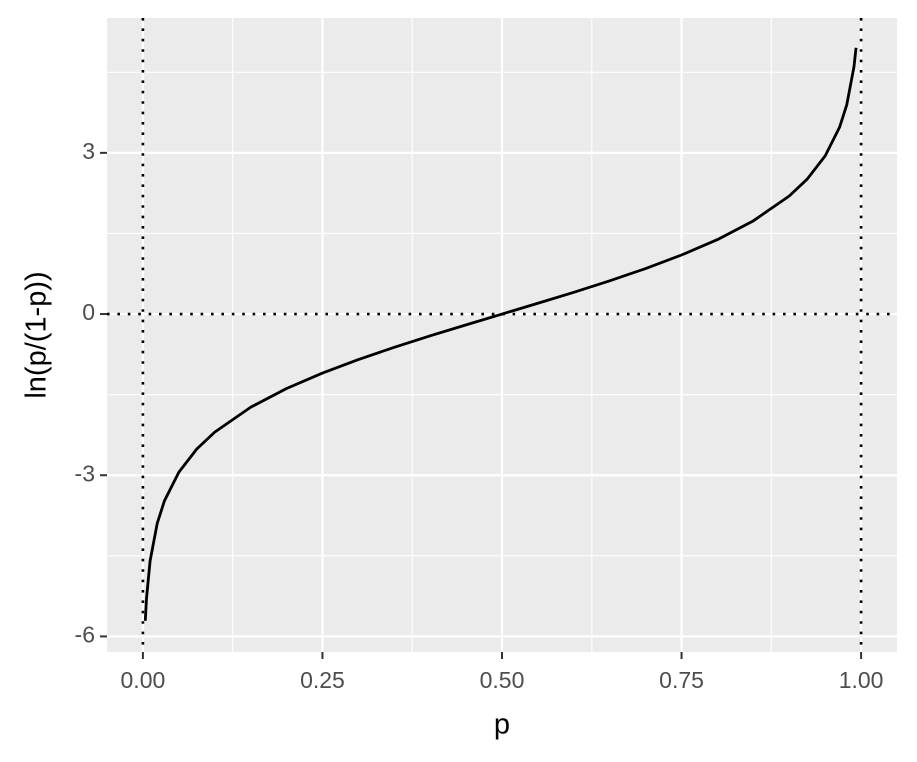 Image resolution: width=917 pixels, height=762 pixels. What do you see at coordinates (681, 680) in the screenshot?
I see `x-tick-label: 0.75` at bounding box center [681, 680].